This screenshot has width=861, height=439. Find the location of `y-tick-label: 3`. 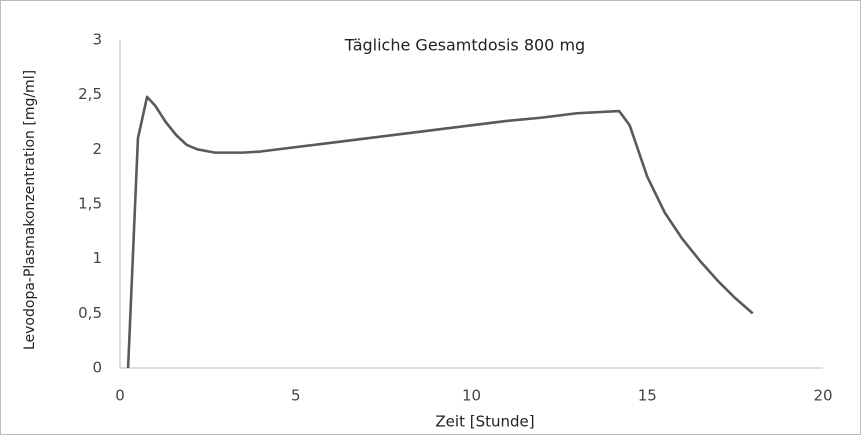

y-tick-label: 3 is located at coordinates (97, 40).